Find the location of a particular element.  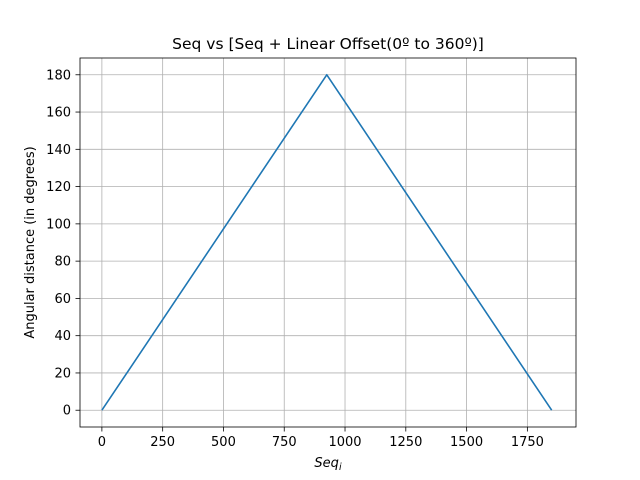

x-axis-label-main: Seq is located at coordinates (326, 463).